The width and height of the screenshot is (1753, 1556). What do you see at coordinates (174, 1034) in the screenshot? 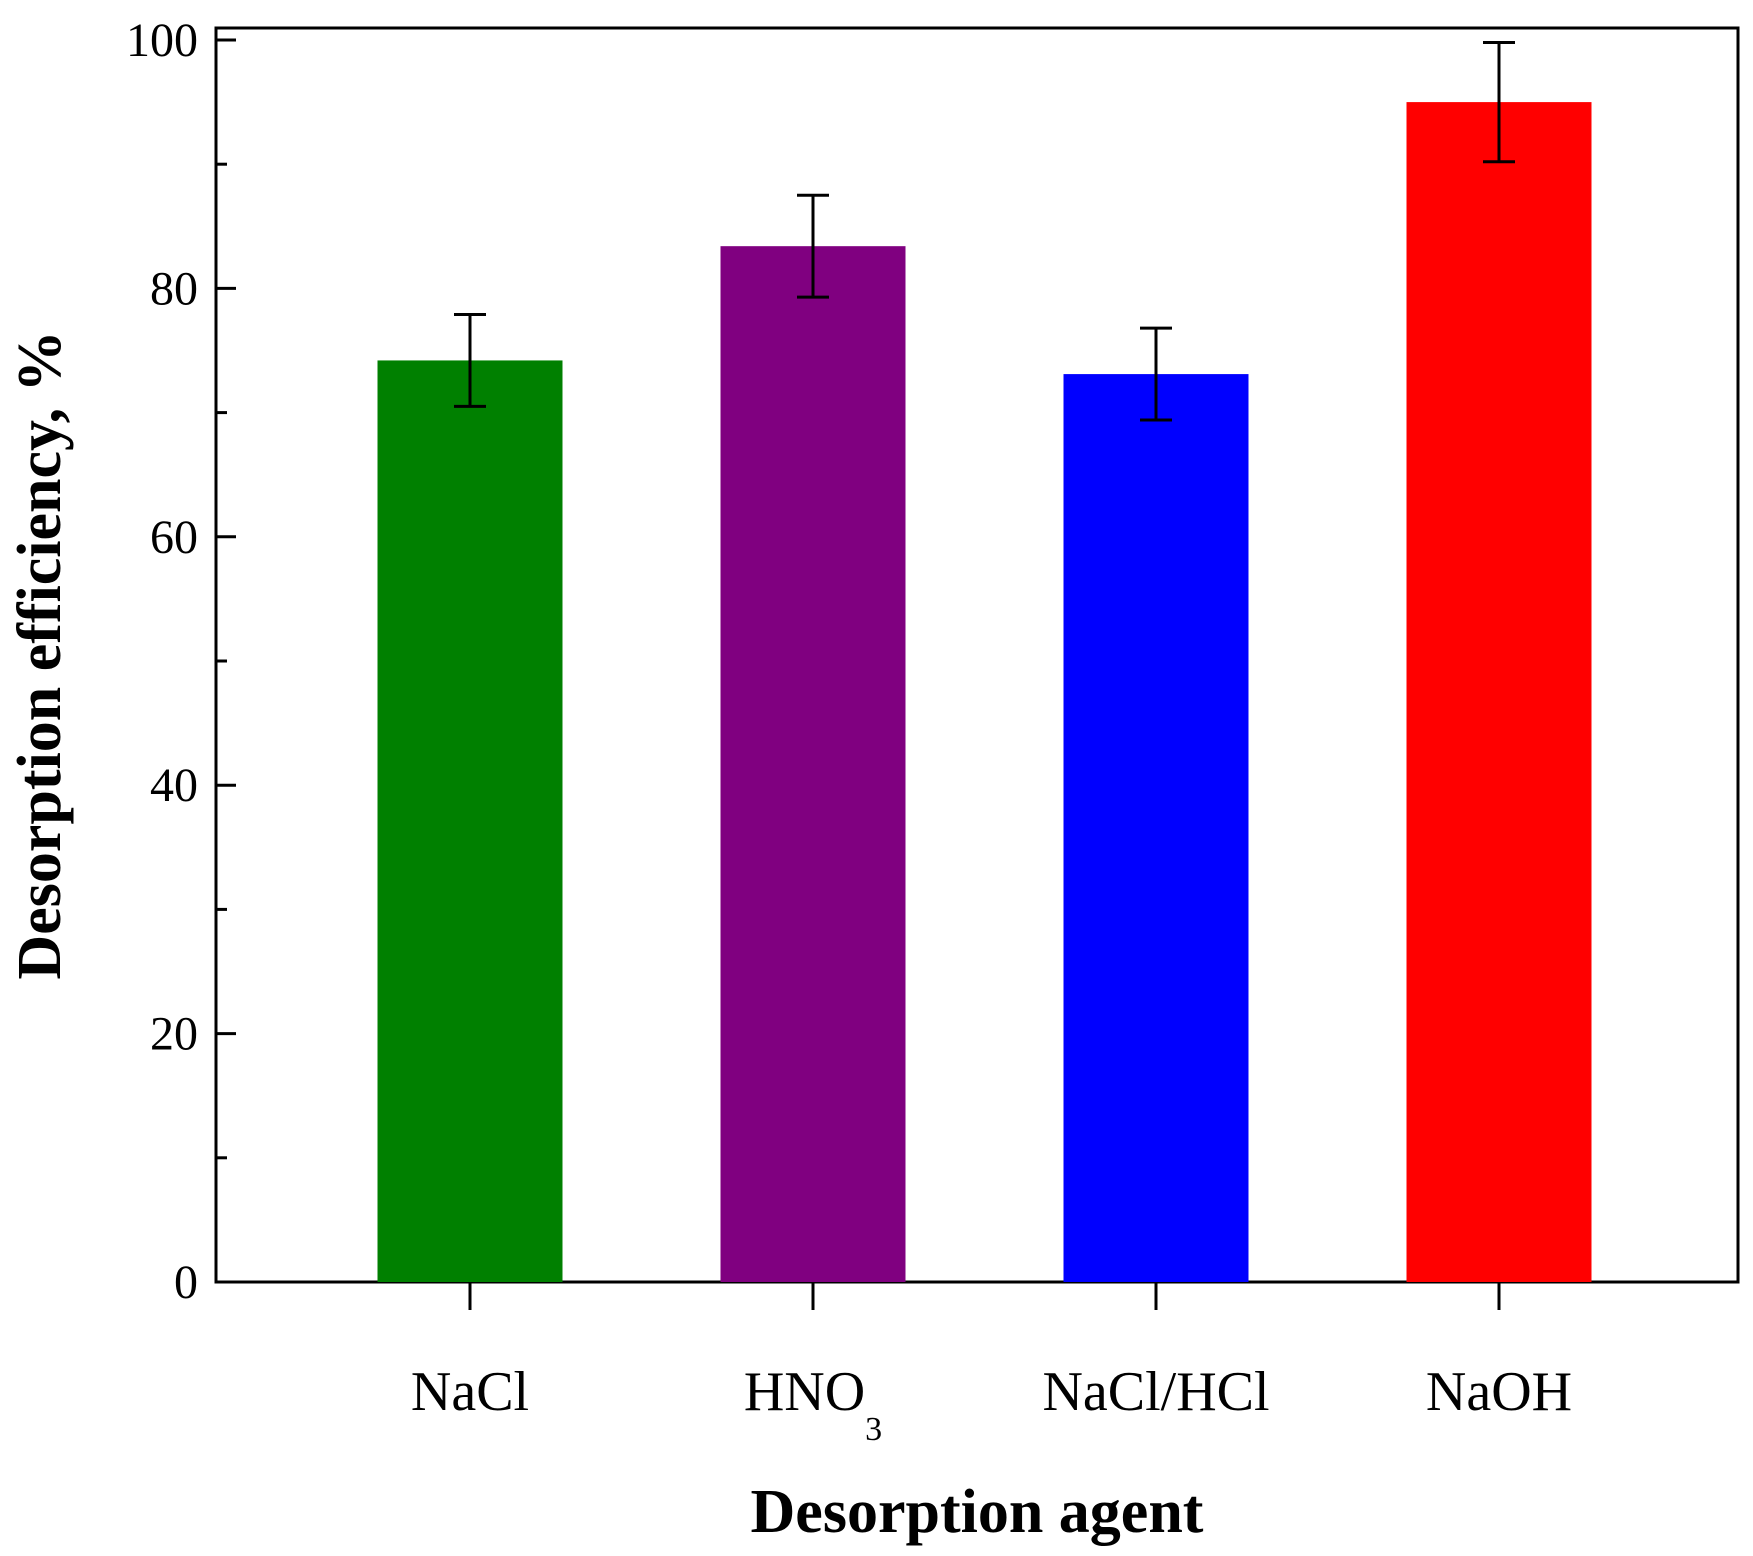
I see `y-tick-label: 20` at bounding box center [174, 1034].